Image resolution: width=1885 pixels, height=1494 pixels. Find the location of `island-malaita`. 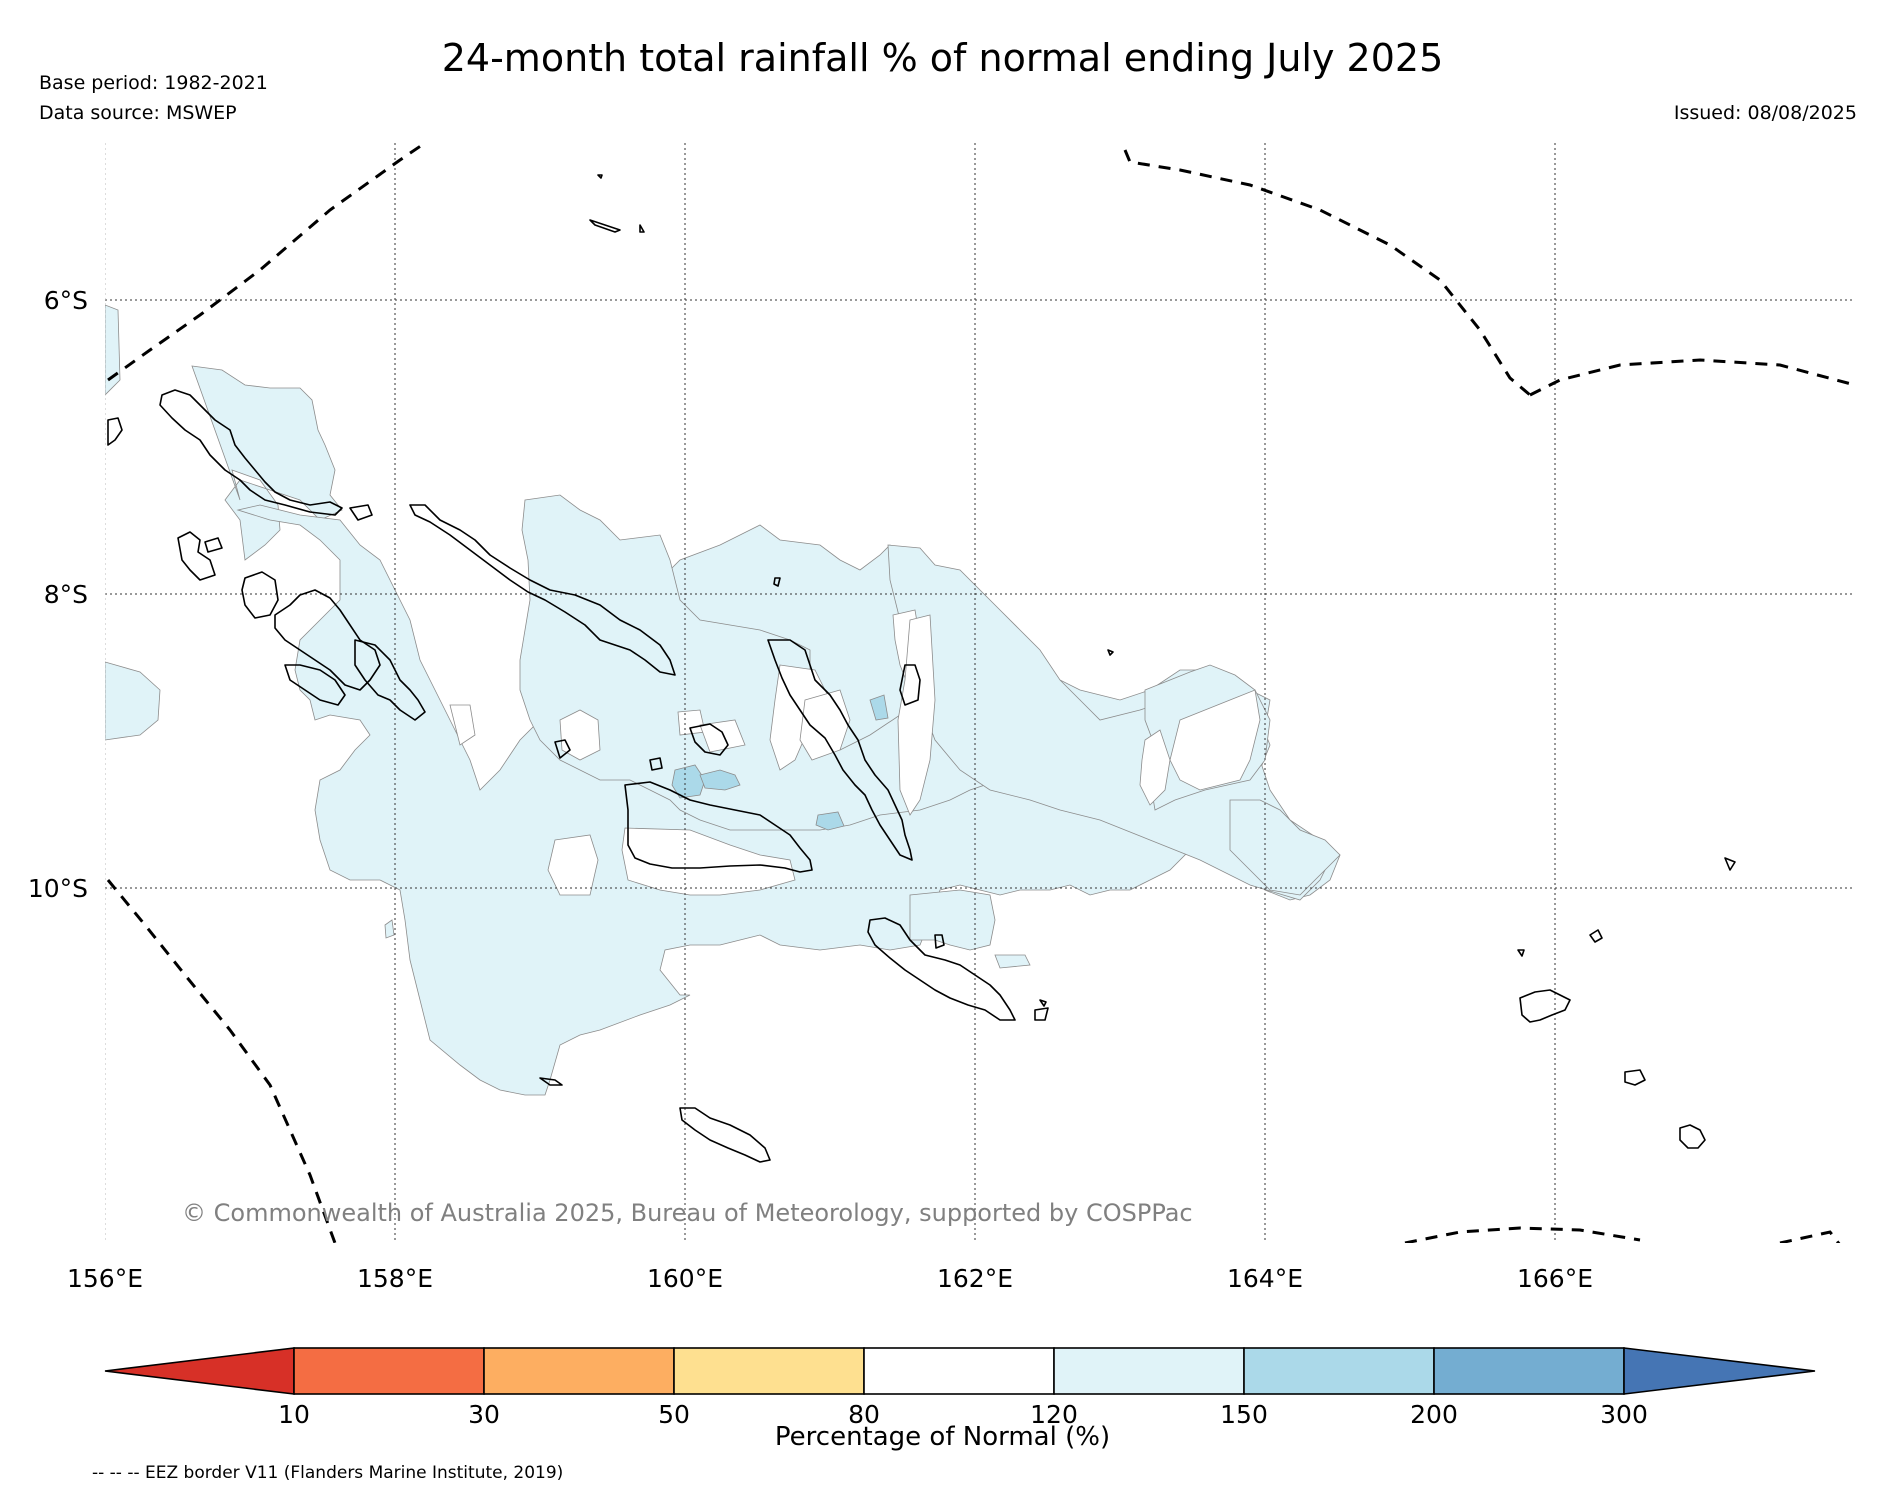

island-malaita is located at coordinates (910, 685).